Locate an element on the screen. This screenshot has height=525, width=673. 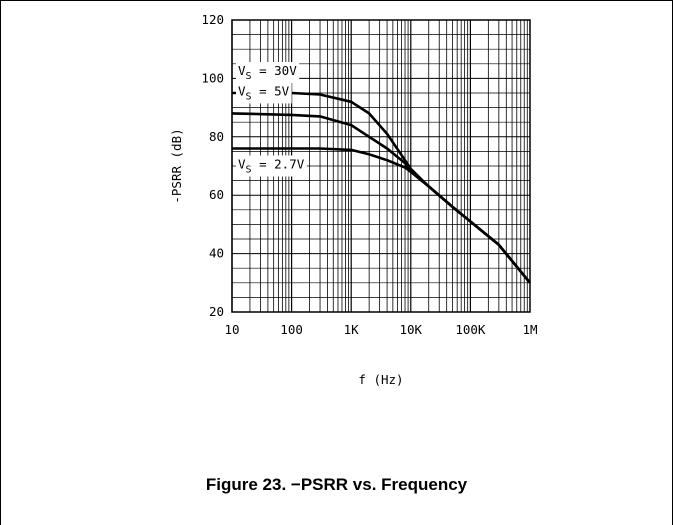
series-label-text-0: VS = 30V is located at coordinates (267, 72).